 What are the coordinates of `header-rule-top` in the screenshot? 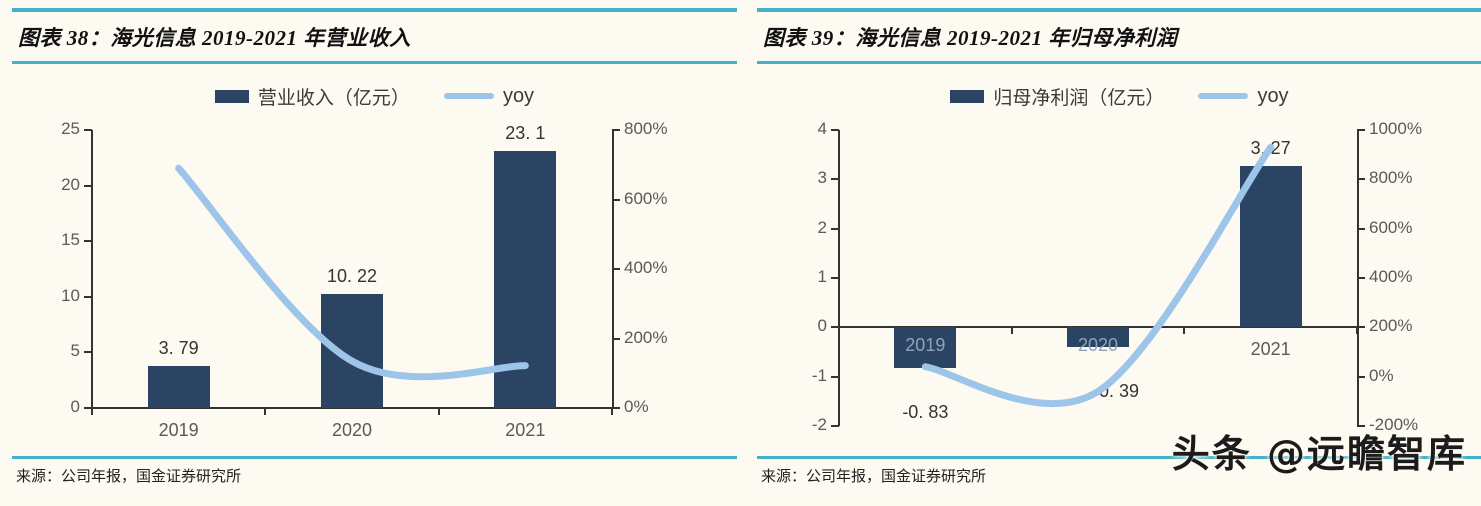 It's located at (1119, 10).